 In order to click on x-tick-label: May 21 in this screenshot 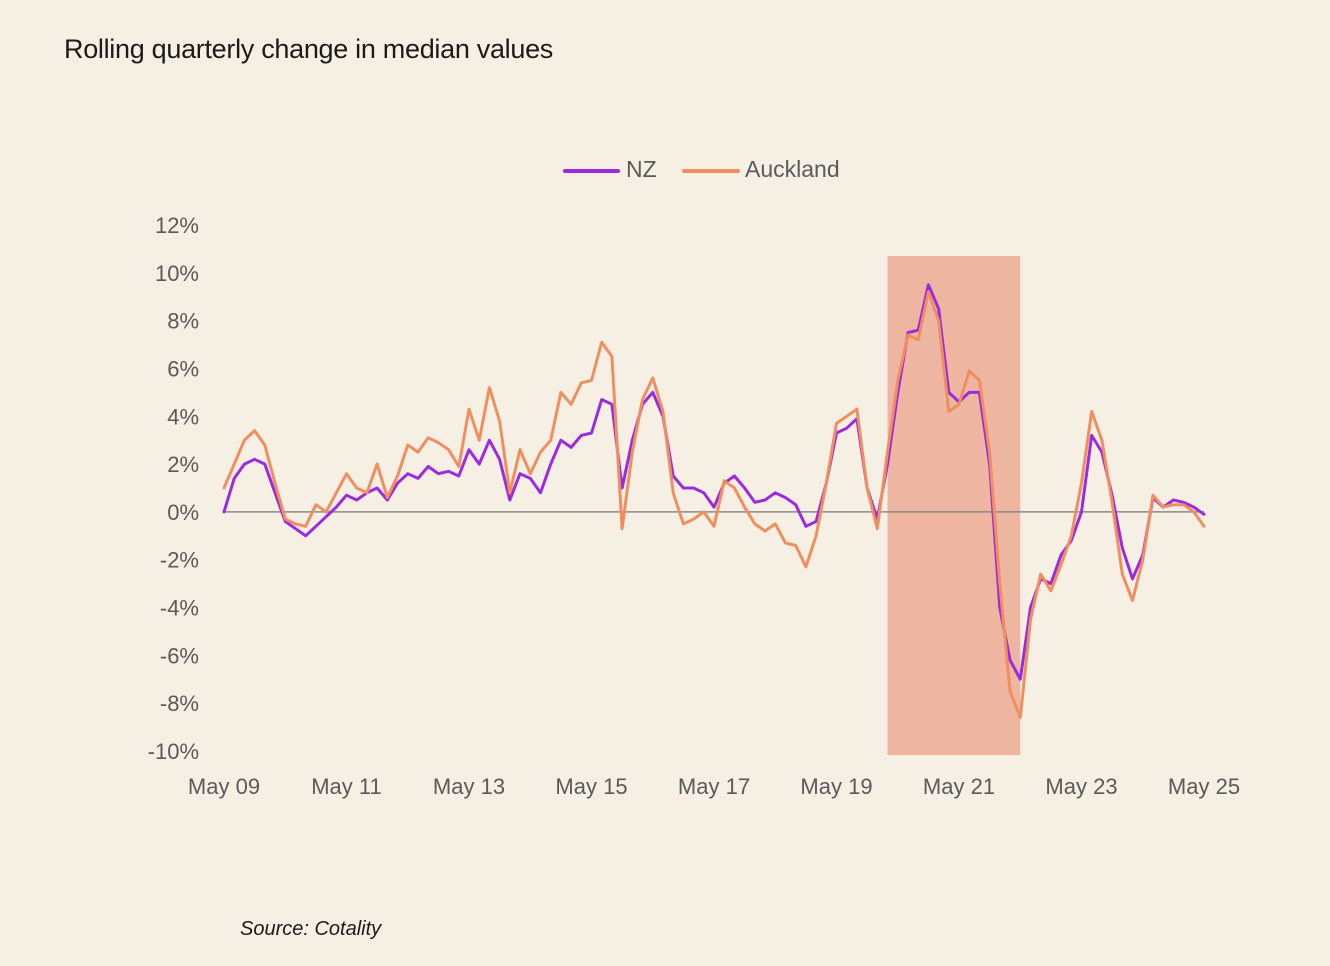, I will do `click(959, 786)`.